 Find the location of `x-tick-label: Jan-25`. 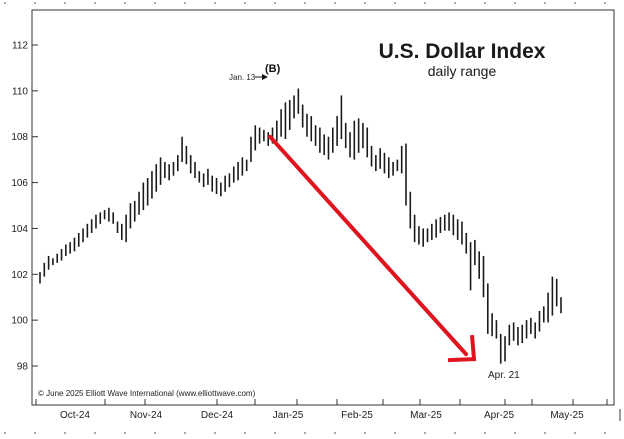

x-tick-label: Jan-25 is located at coordinates (288, 415).